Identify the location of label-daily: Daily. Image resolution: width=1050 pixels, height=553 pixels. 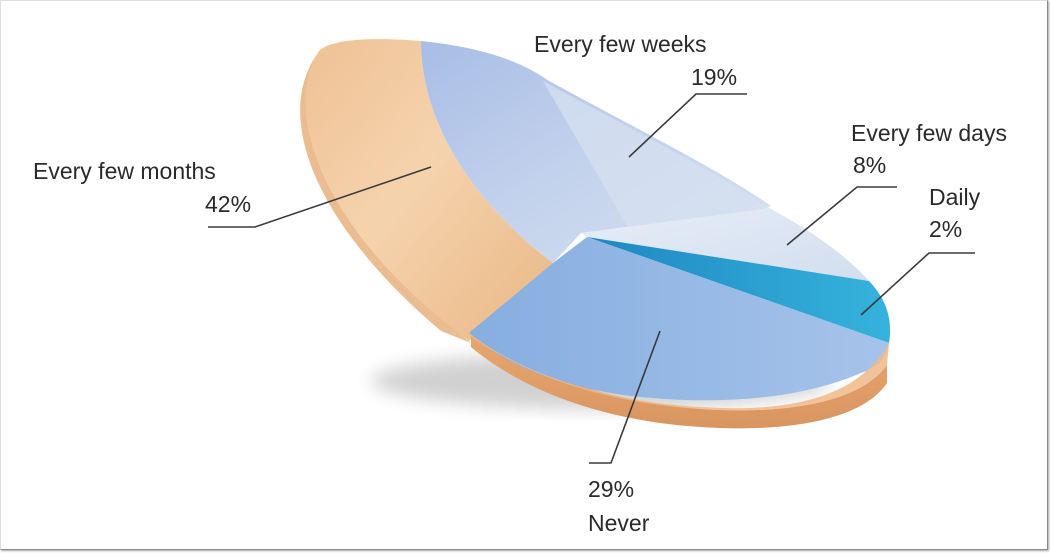
(955, 197).